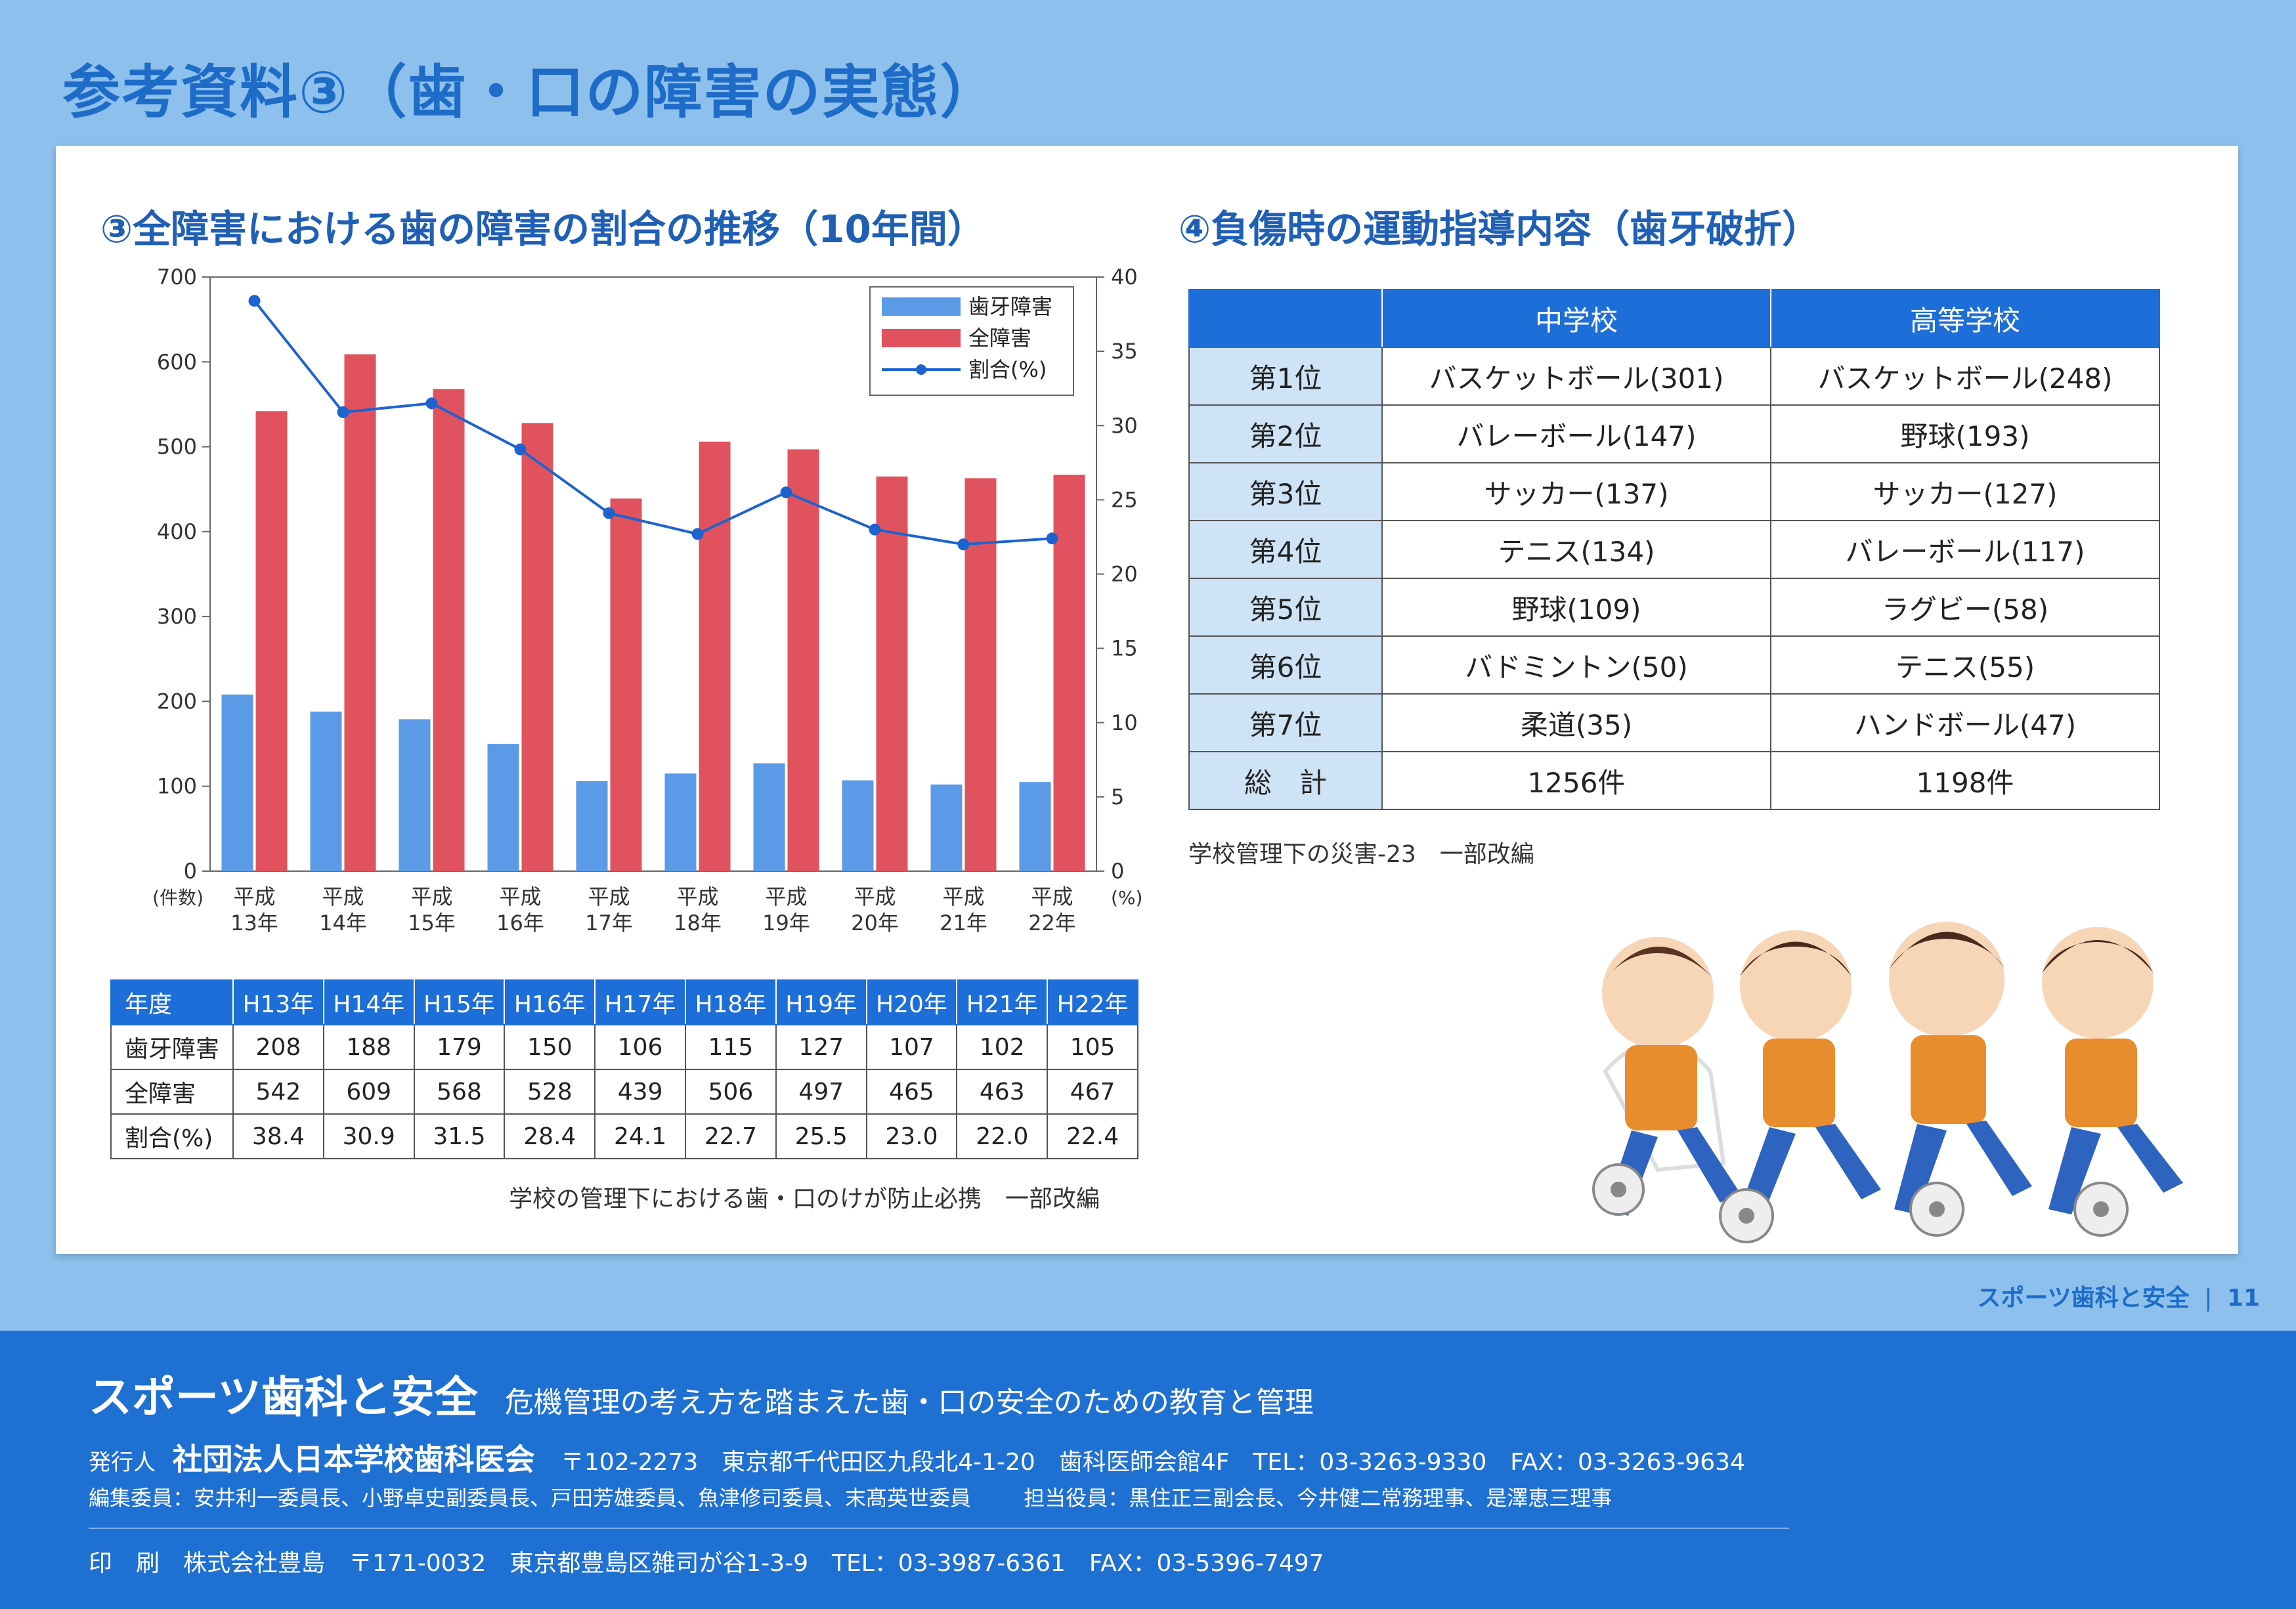 Image resolution: width=2296 pixels, height=1609 pixels. What do you see at coordinates (191, 872) in the screenshot?
I see `y-tick-label: 0` at bounding box center [191, 872].